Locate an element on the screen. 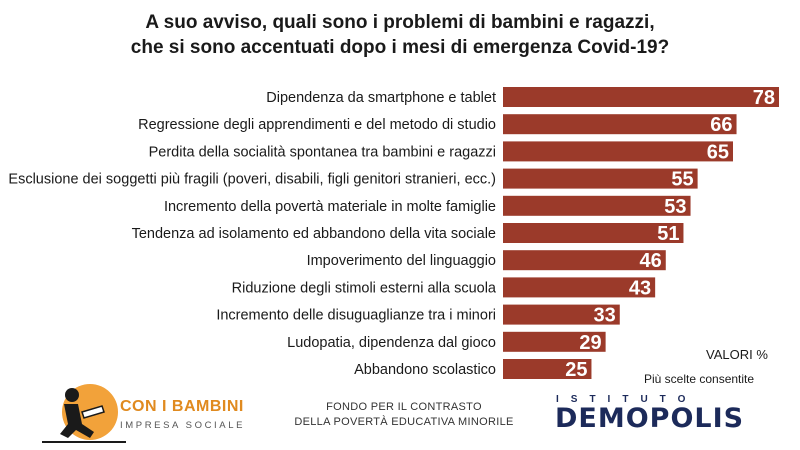 This screenshot has height=450, width=800. demopolis-istituto: ISTITUTO is located at coordinates (627, 399).